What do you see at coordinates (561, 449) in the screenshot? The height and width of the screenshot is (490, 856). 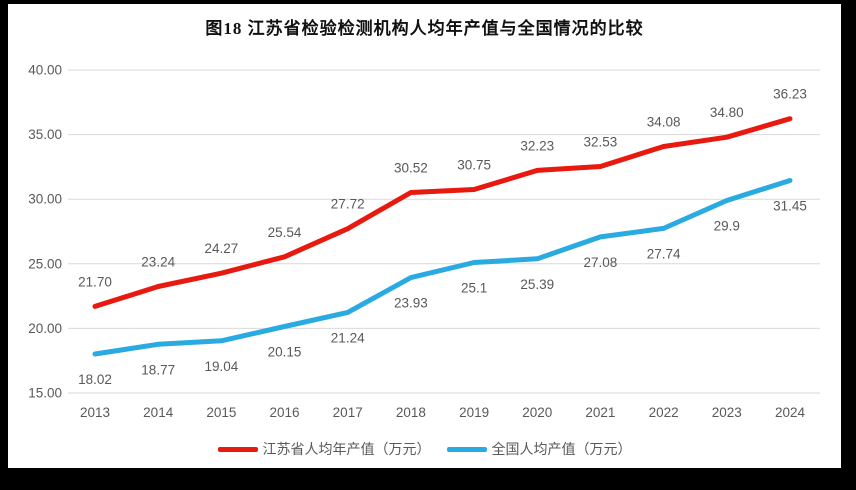 I see `legend-label-national: 全国人均产值（万元）` at bounding box center [561, 449].